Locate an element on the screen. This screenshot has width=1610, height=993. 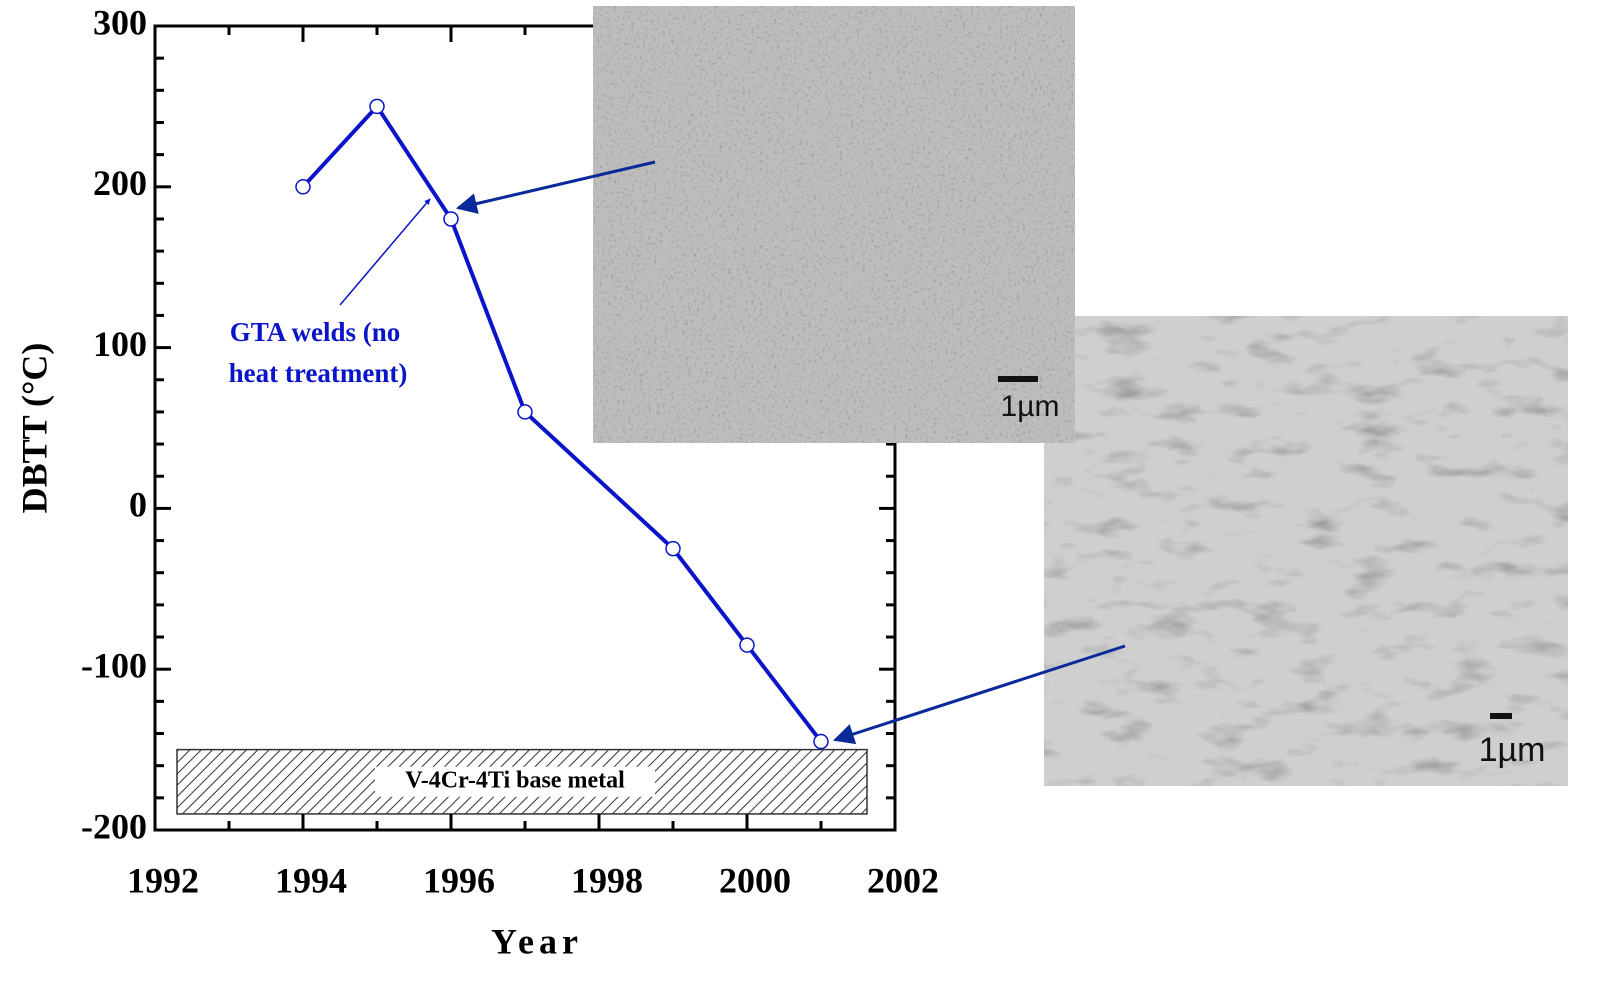
band-label: V-4Cr-4Ti base metal is located at coordinates (515, 780).